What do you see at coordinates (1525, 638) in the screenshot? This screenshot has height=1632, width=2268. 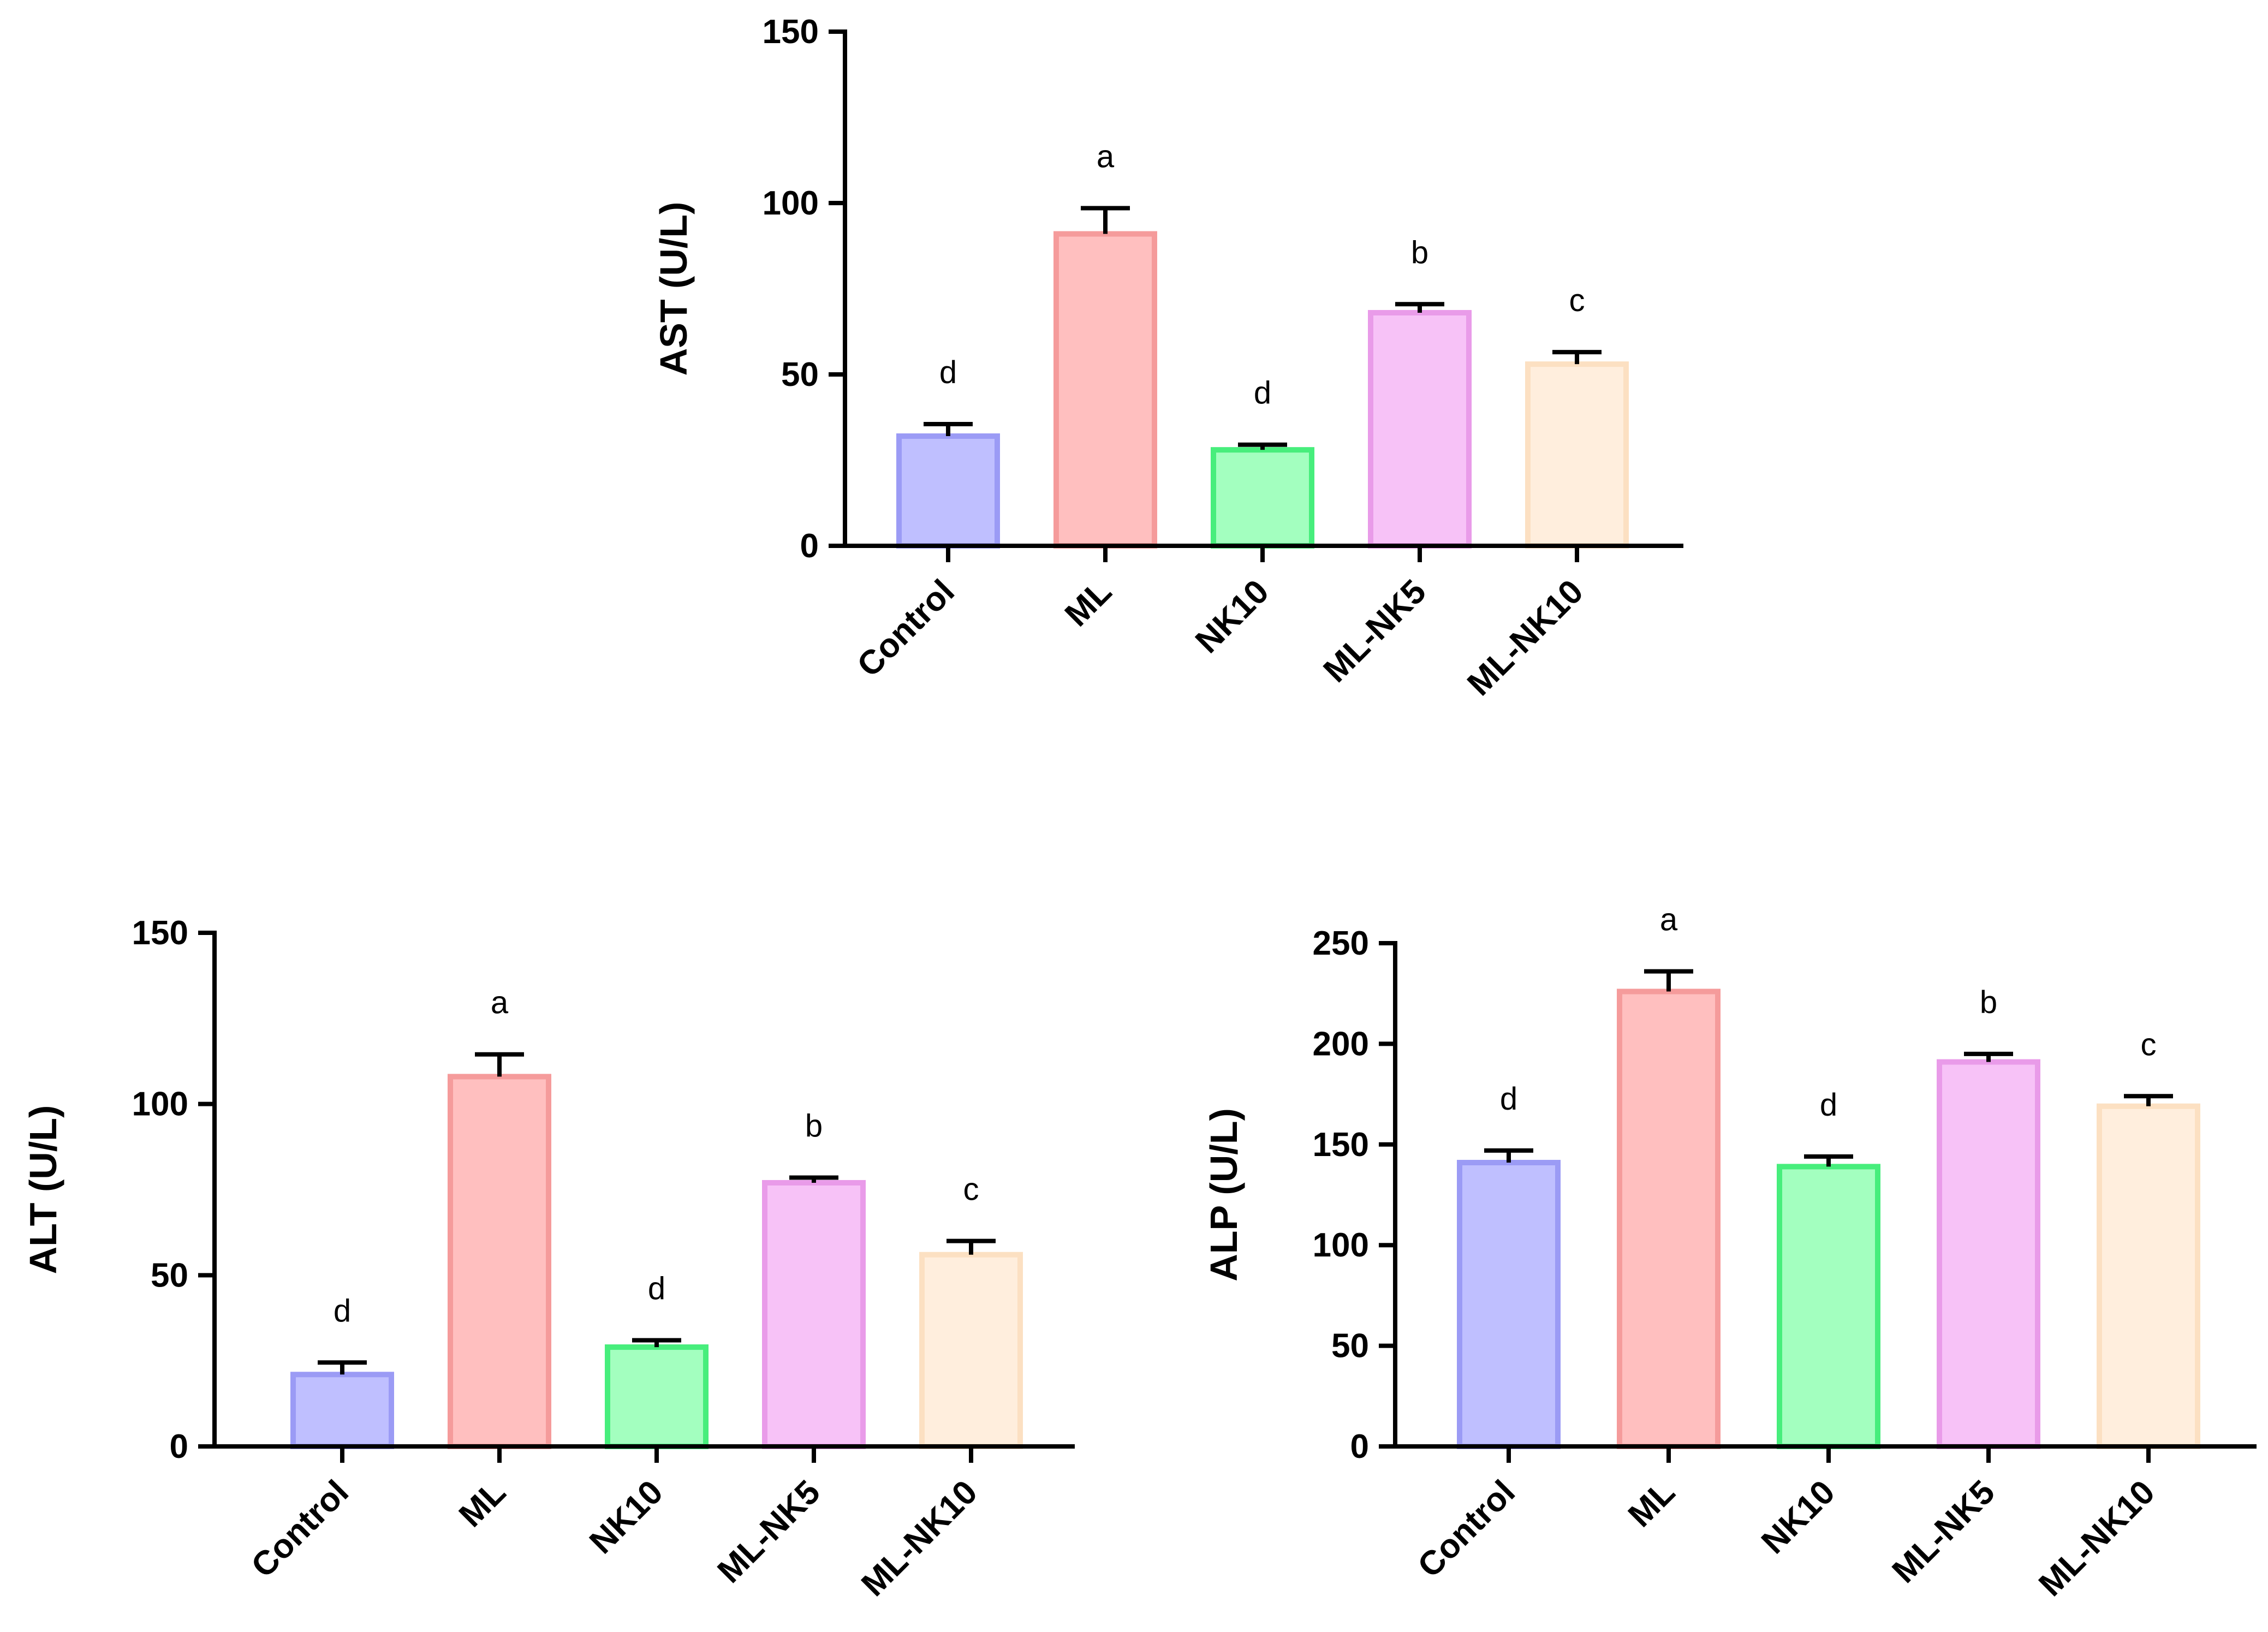 I see `ast-category-label-ml-nk10: ML-NK10` at bounding box center [1525, 638].